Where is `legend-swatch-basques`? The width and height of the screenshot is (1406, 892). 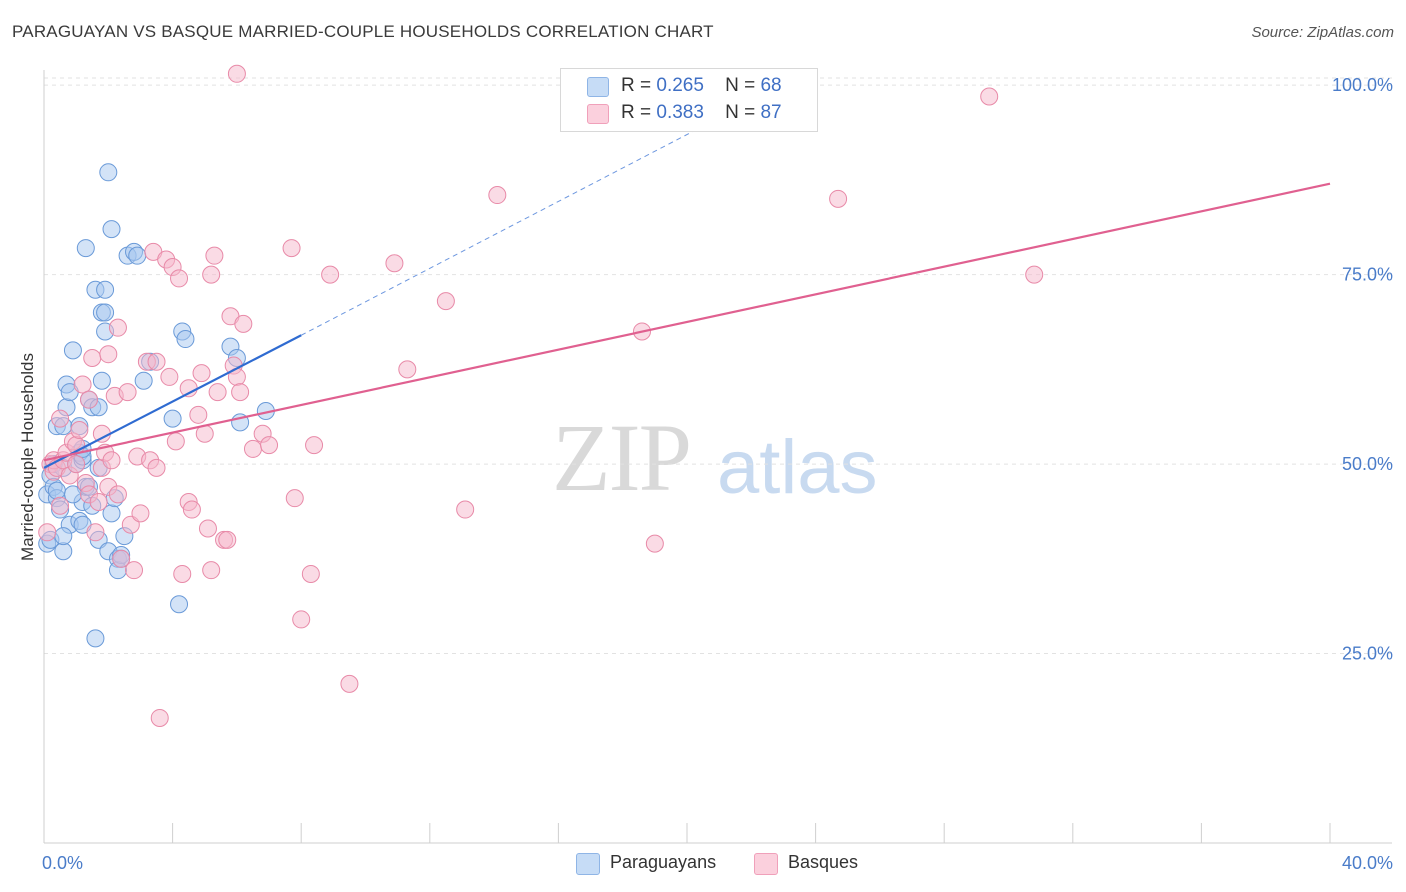
legend-swatch-basques is located at coordinates (598, 114).